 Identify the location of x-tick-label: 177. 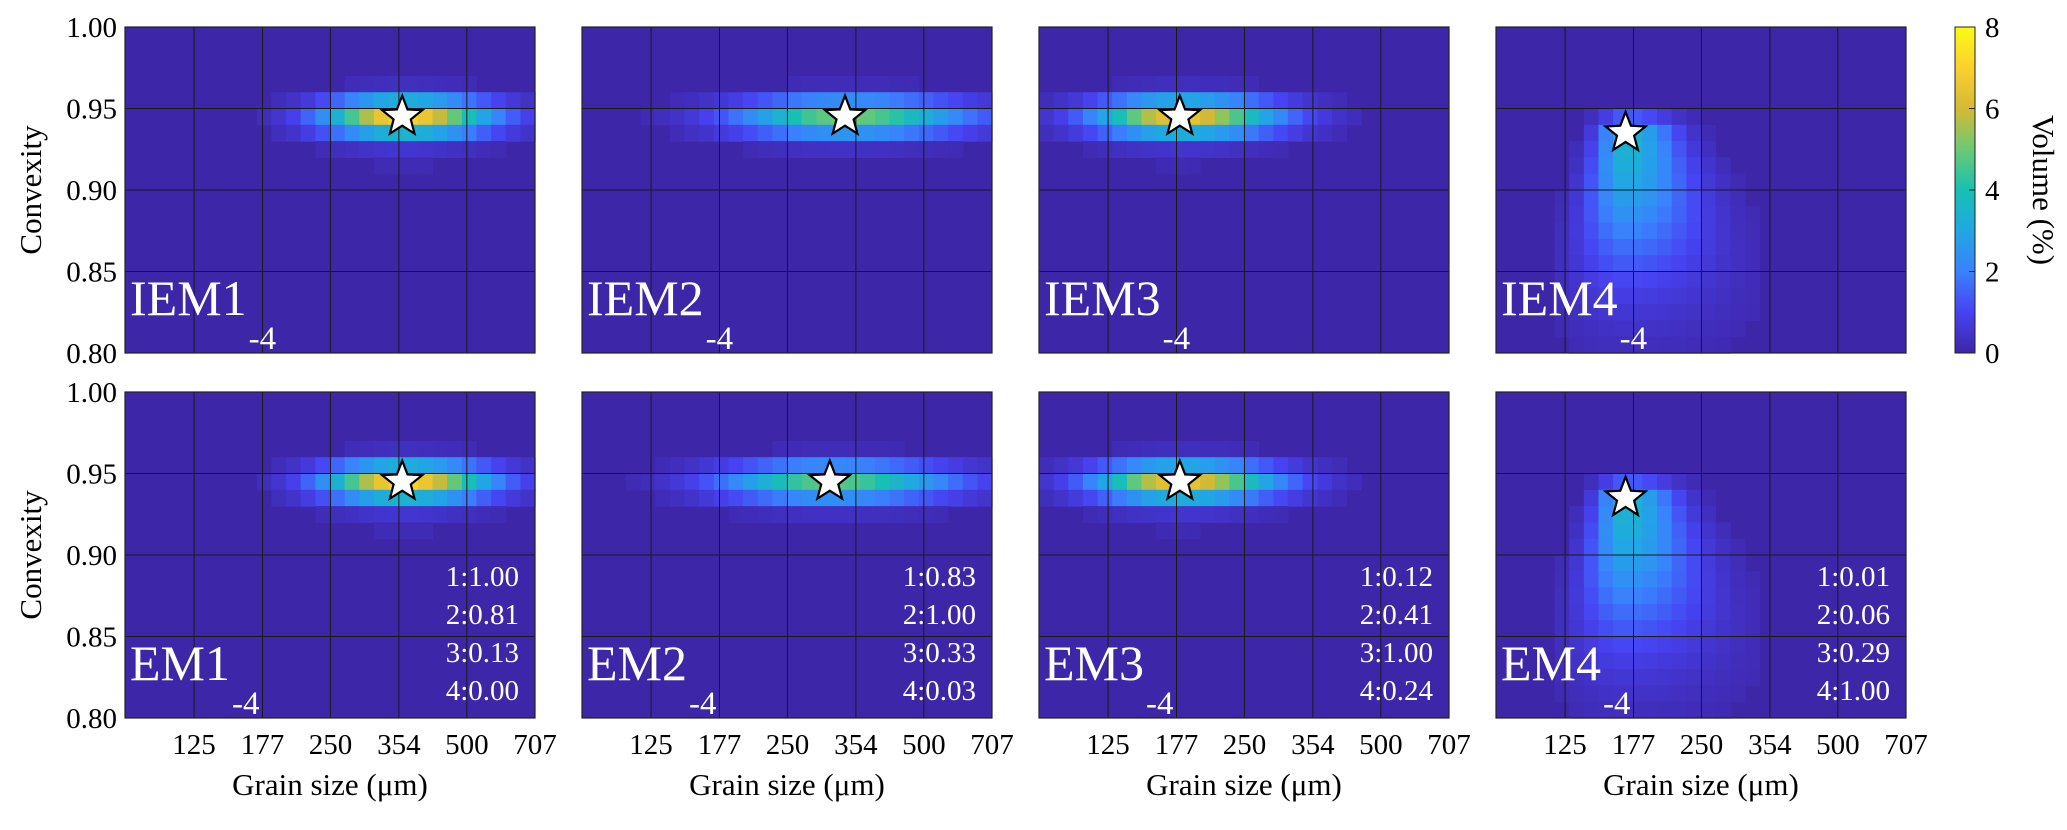
(1177, 745).